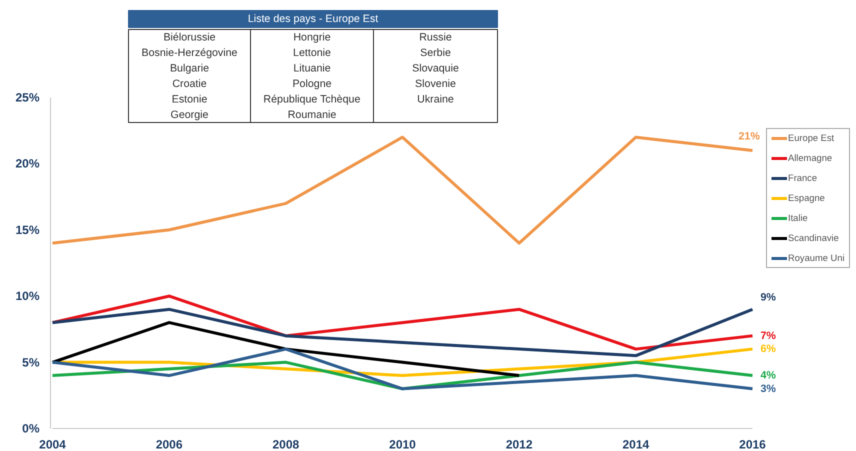 This screenshot has width=856, height=451. I want to click on annotation: Georgie, so click(189, 115).